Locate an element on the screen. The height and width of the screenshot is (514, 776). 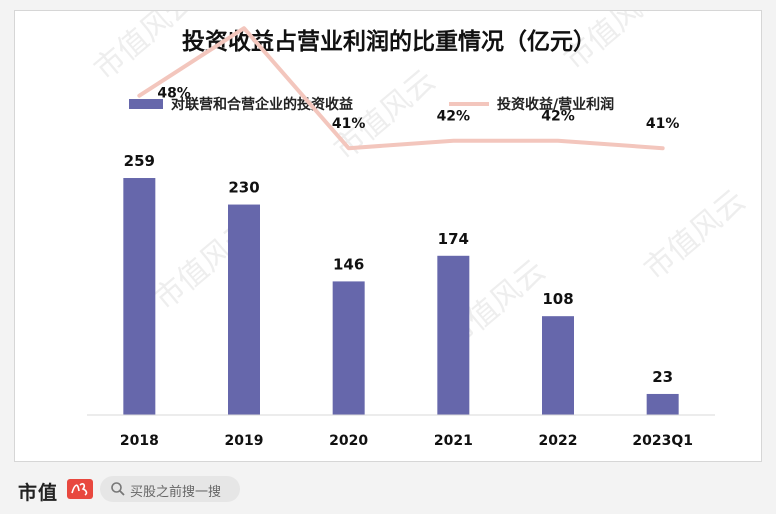
x-tick-label: 2019 is located at coordinates (244, 441).